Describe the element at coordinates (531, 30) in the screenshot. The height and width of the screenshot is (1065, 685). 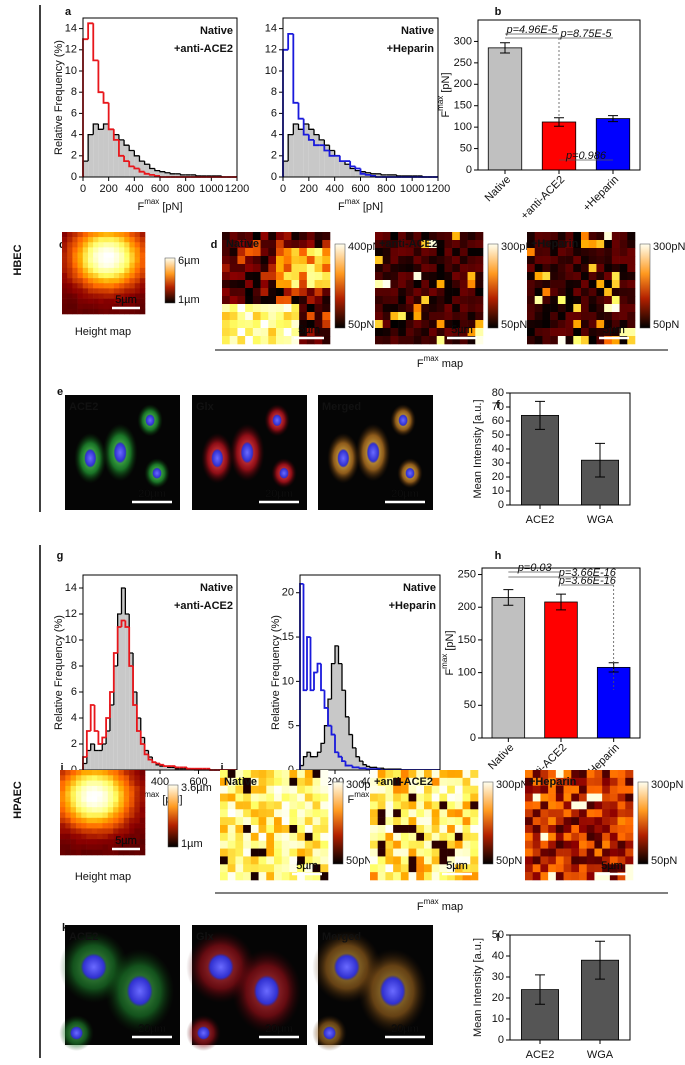
I see `annotation: p=4.96E-5` at that location.